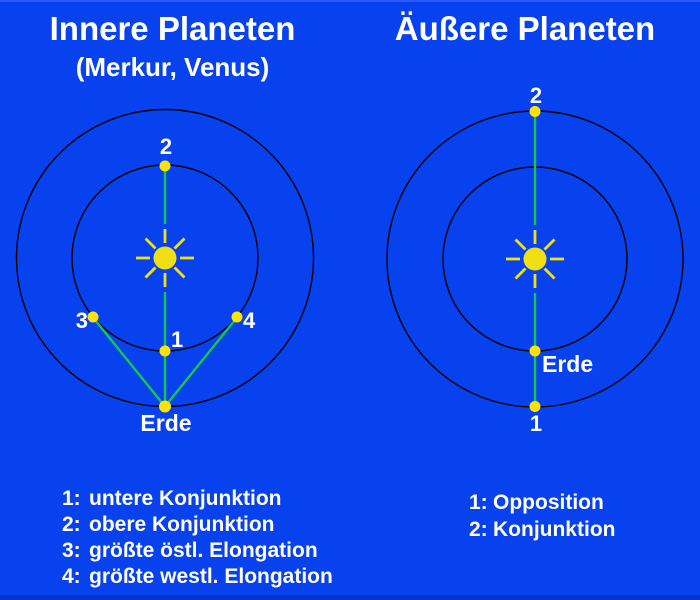  I want to click on pos3-label: 3, so click(82, 320).